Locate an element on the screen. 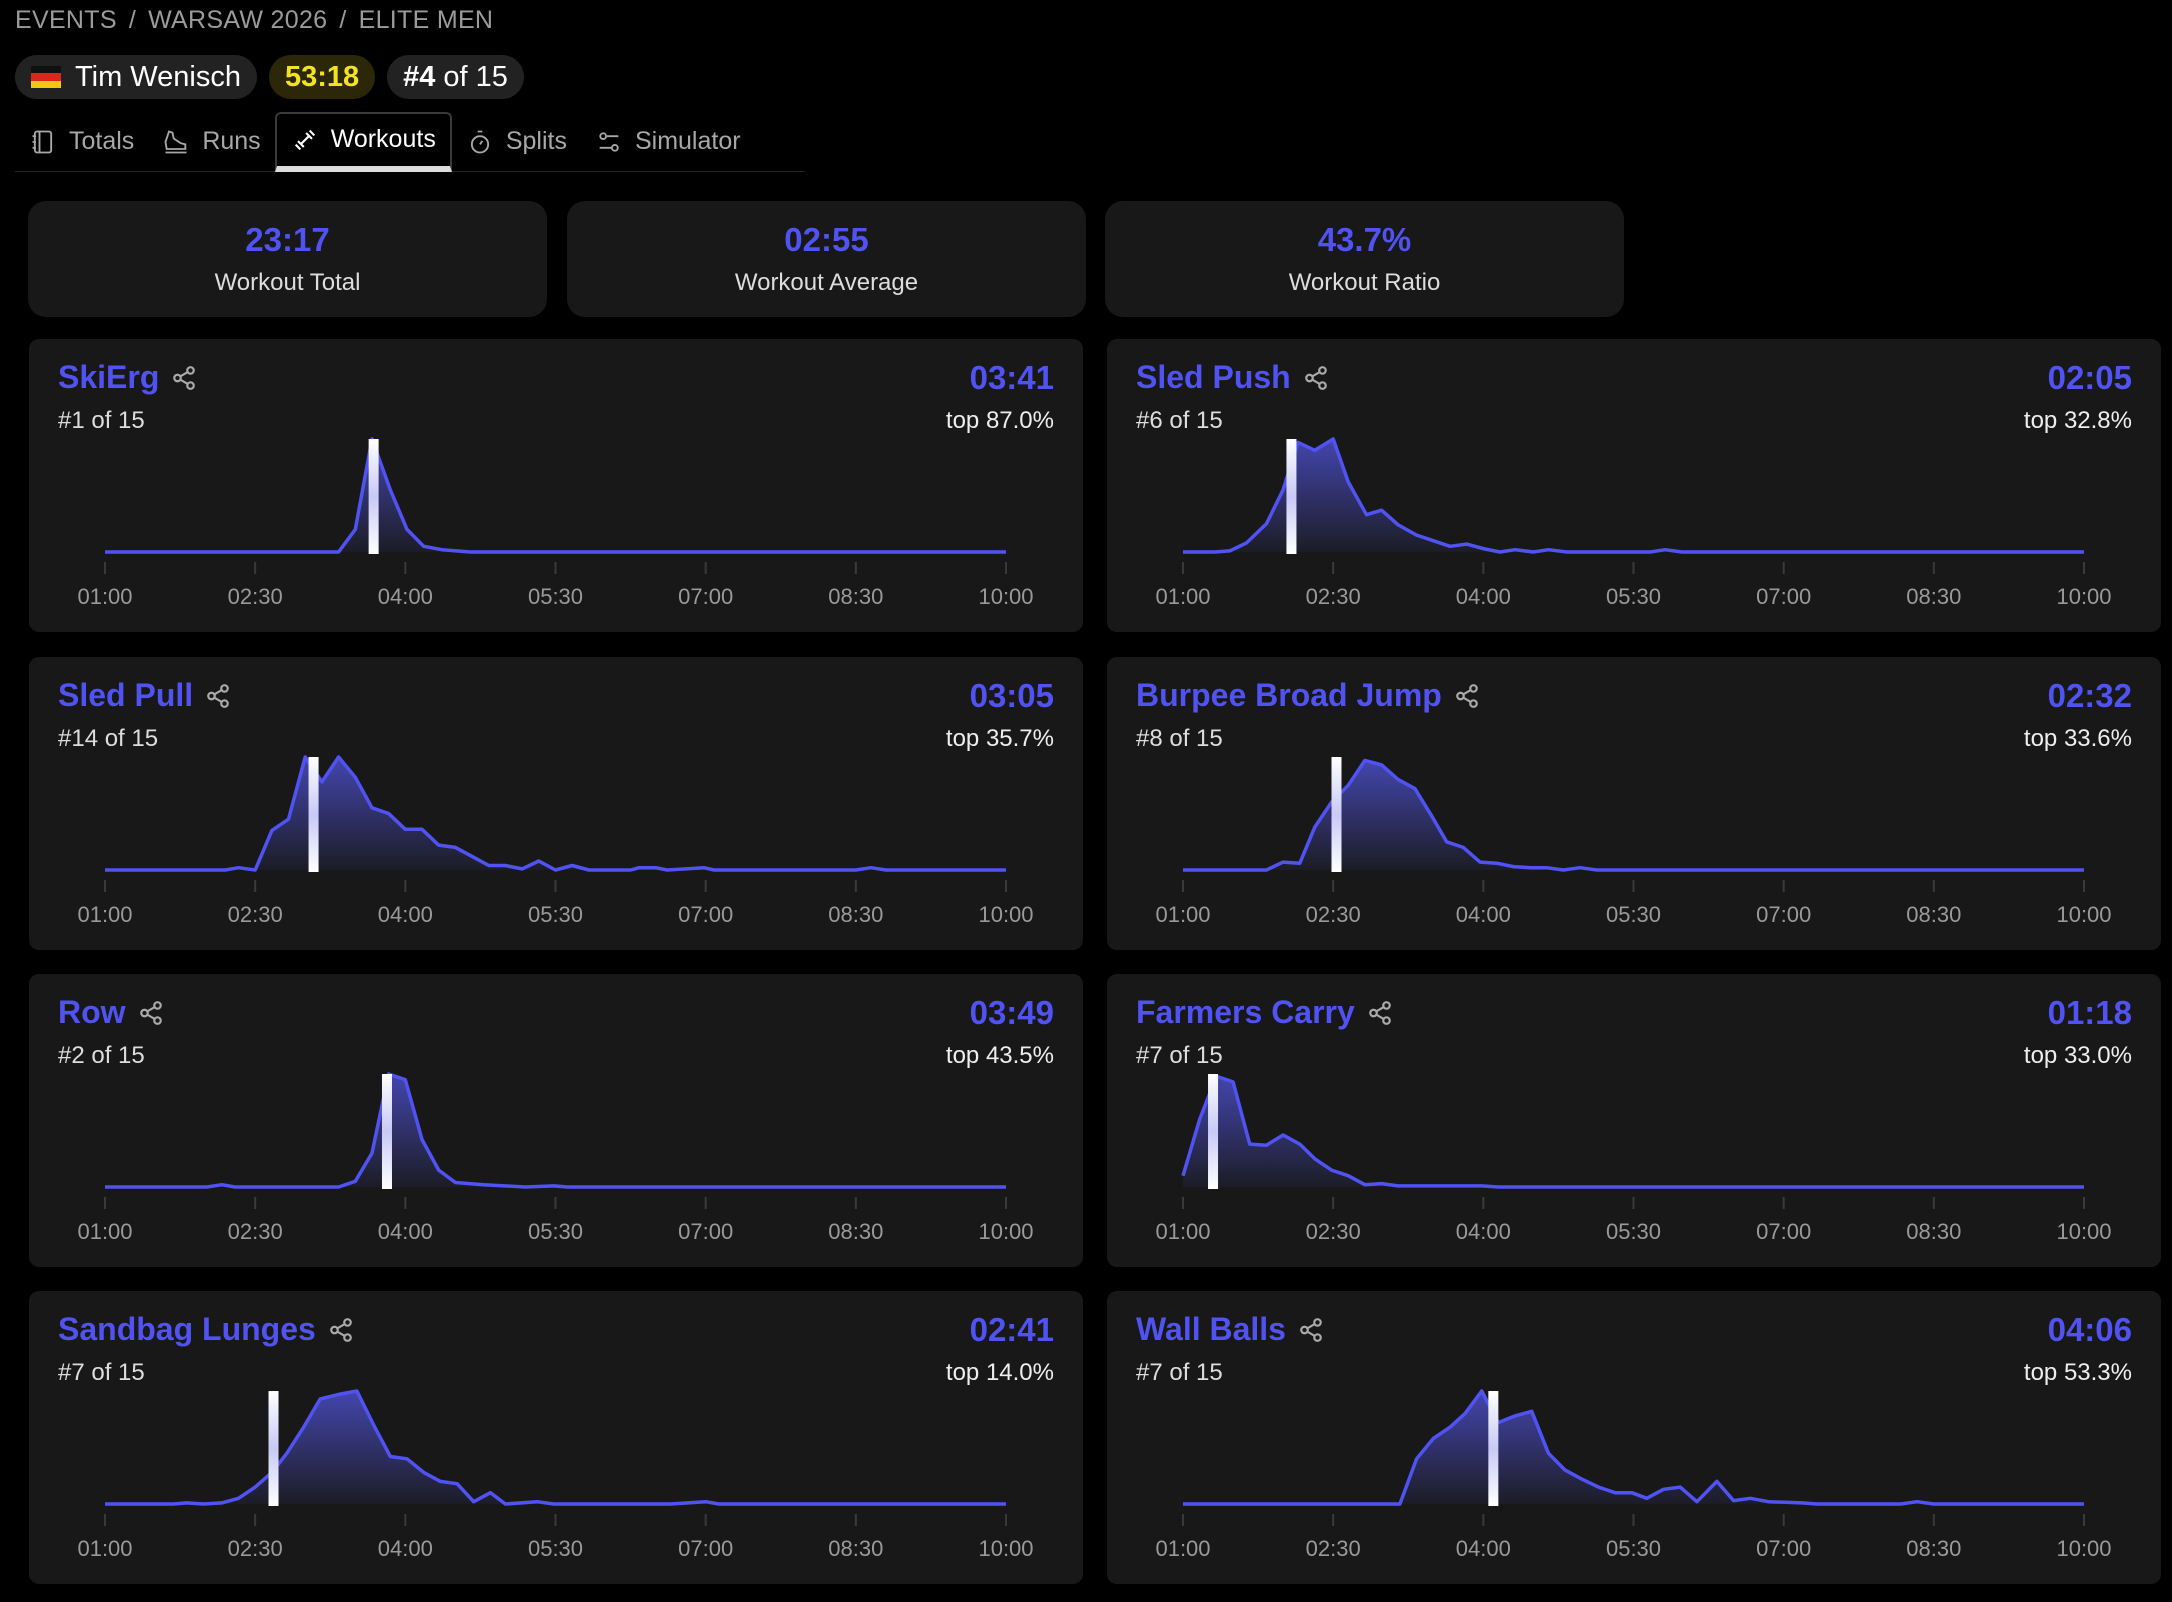 The image size is (2172, 1602). workout-title: Wall Balls is located at coordinates (1230, 1329).